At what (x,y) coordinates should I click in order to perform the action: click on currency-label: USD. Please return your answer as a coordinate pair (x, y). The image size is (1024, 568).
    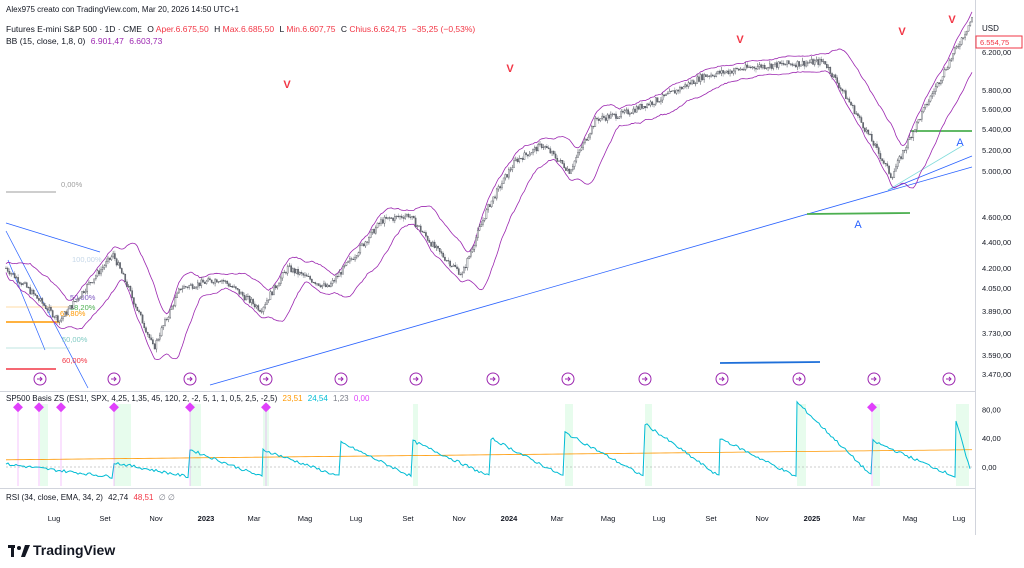
    Looking at the image, I should click on (990, 28).